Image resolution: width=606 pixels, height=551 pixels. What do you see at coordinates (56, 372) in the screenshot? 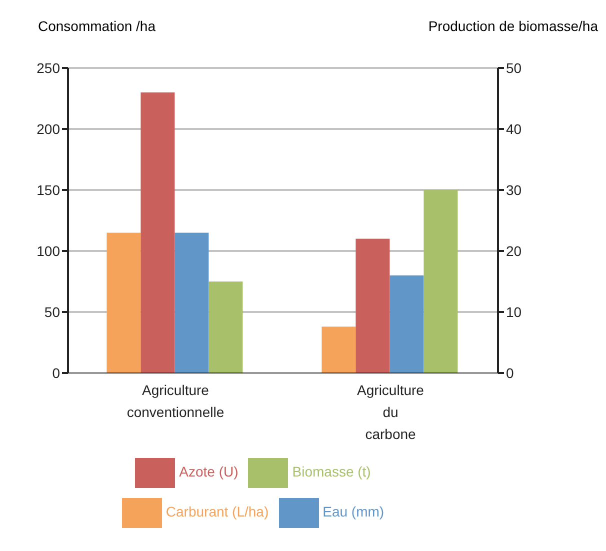
I see `y-tick-label: 0` at bounding box center [56, 372].